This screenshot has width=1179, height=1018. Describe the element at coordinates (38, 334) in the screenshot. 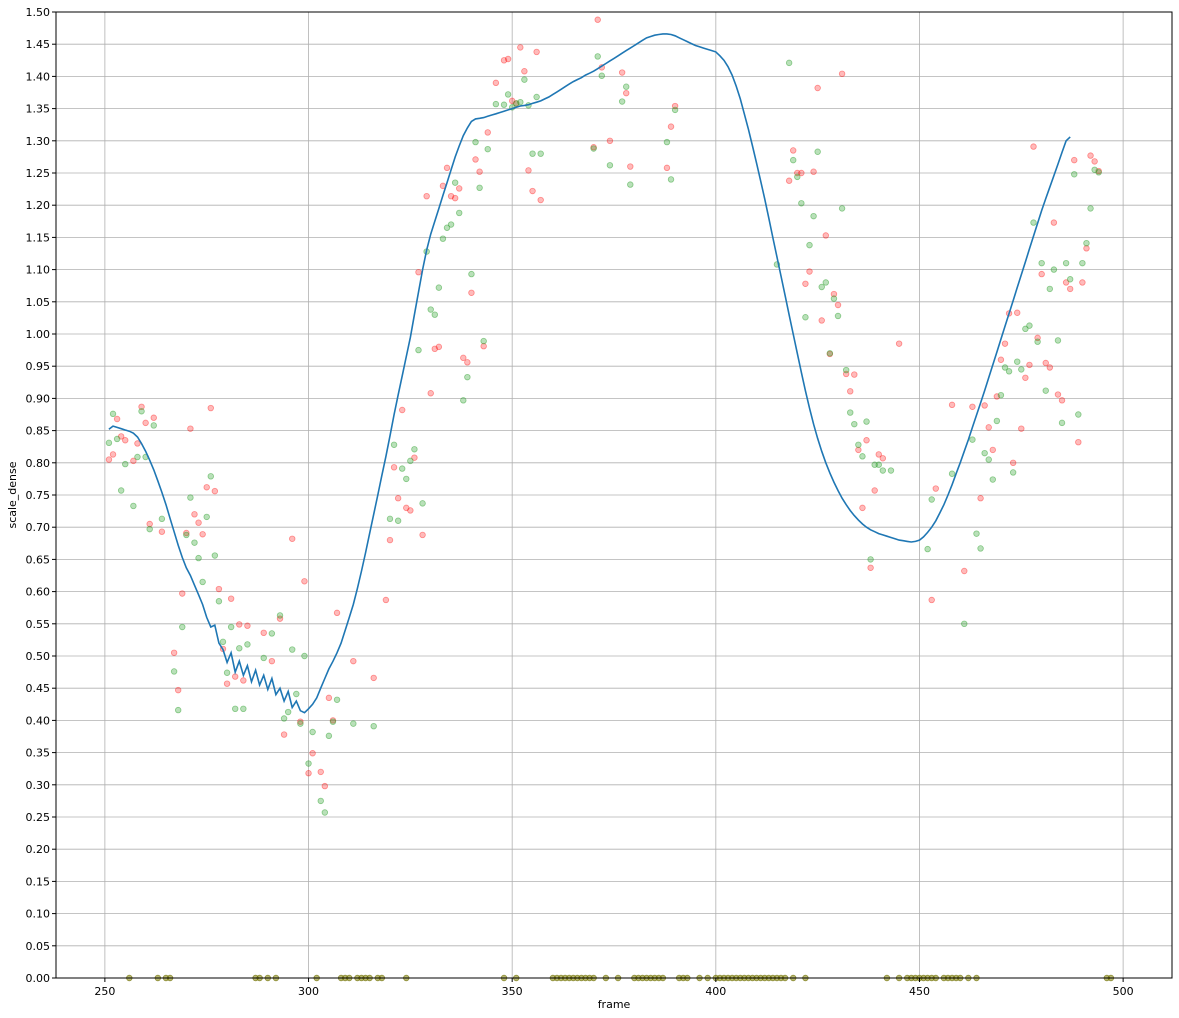

I see `y-tick-label: 1.00` at that location.